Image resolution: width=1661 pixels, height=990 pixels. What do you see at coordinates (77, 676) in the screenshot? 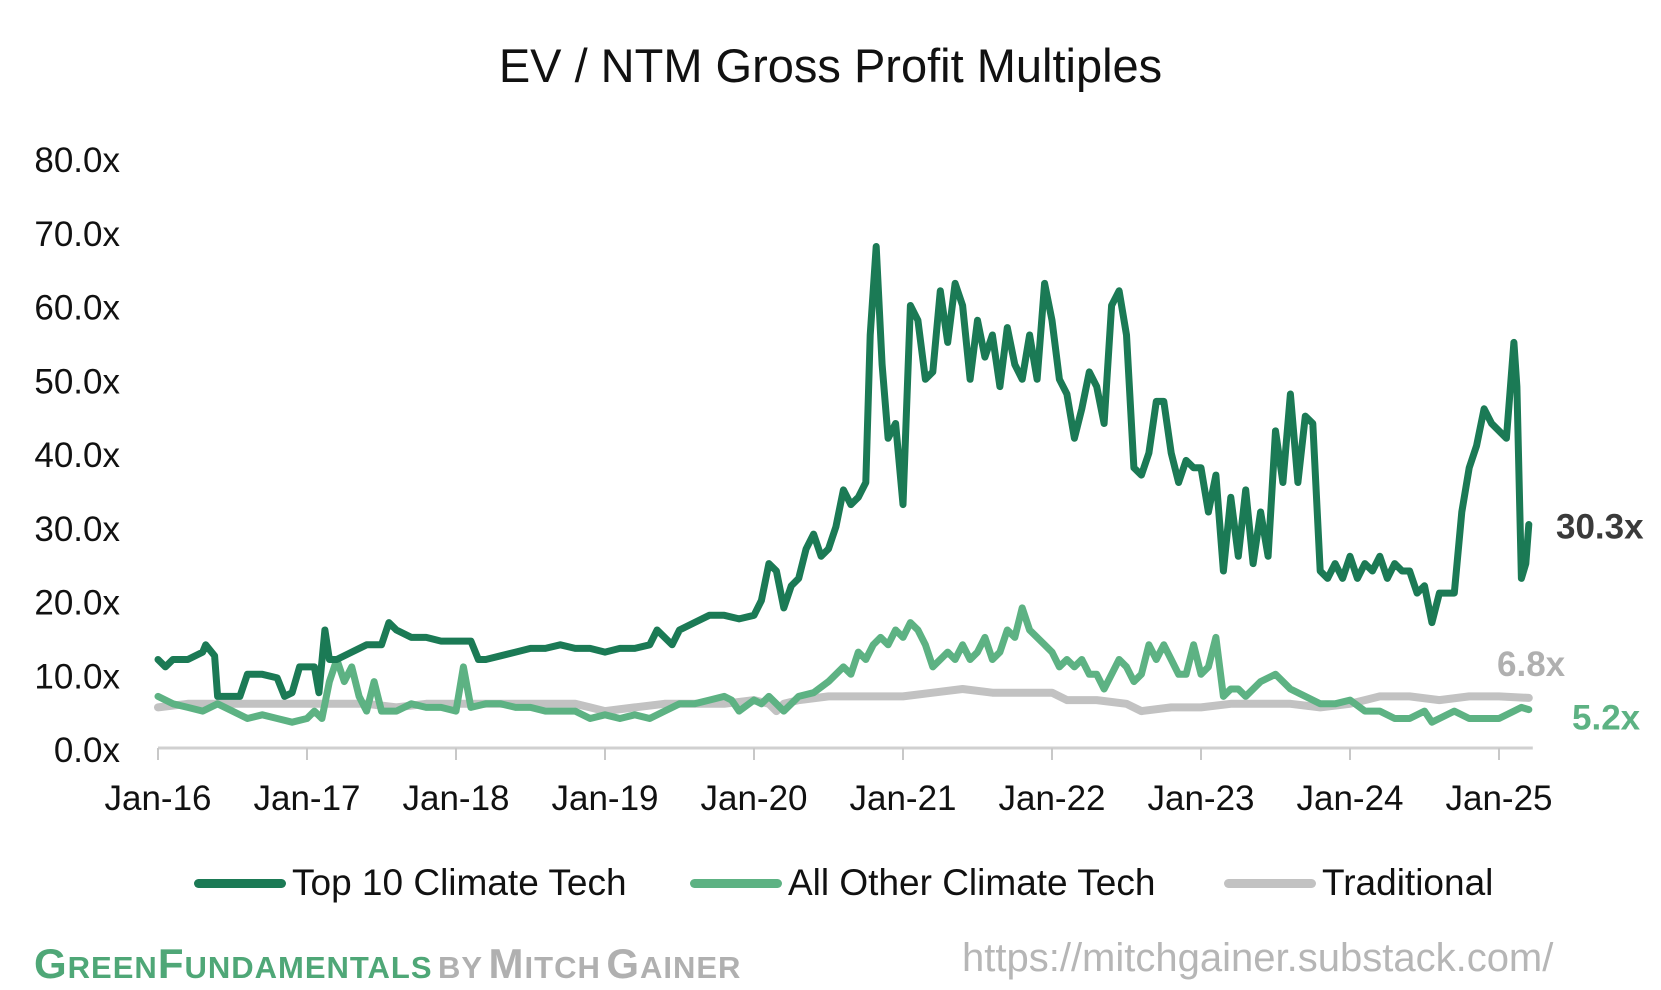
I see `y-tick-label: 10.0x` at bounding box center [77, 676].